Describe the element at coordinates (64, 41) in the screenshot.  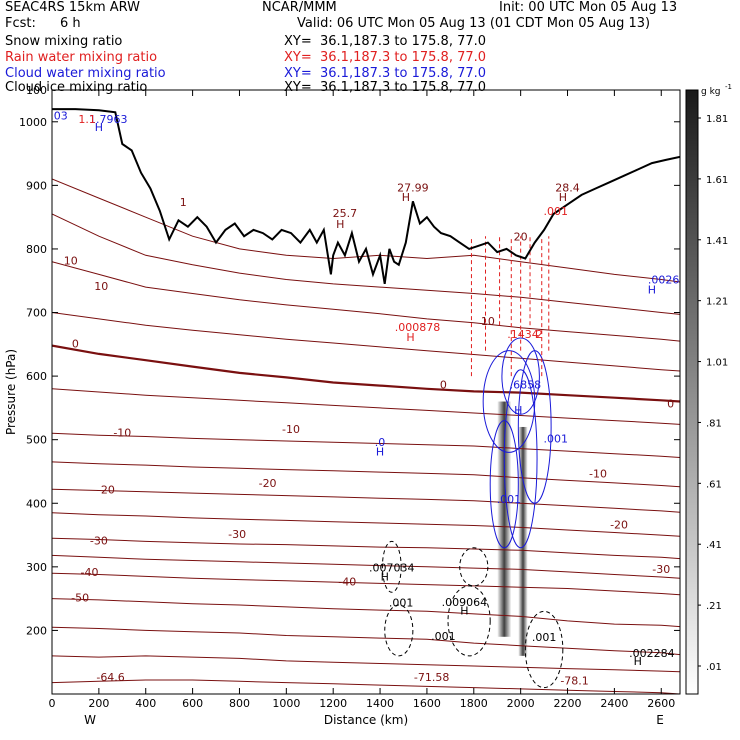
I see `field-name-snow: Snow mixing ratio` at that location.